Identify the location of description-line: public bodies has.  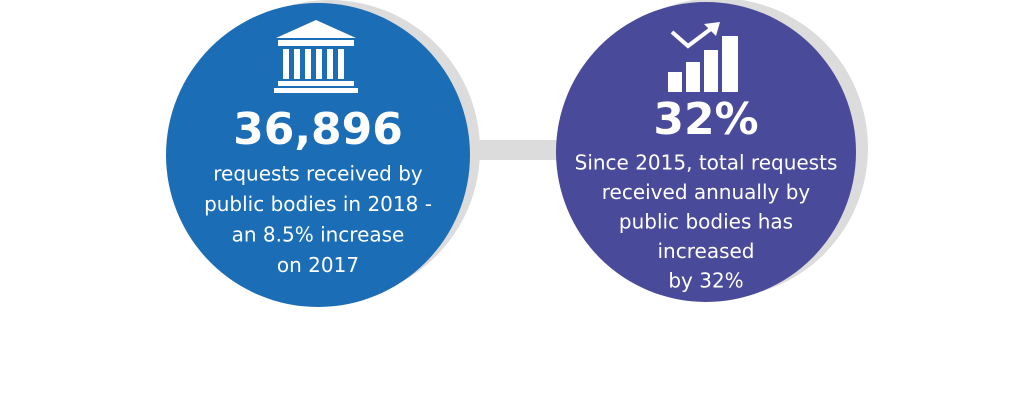
(706, 222).